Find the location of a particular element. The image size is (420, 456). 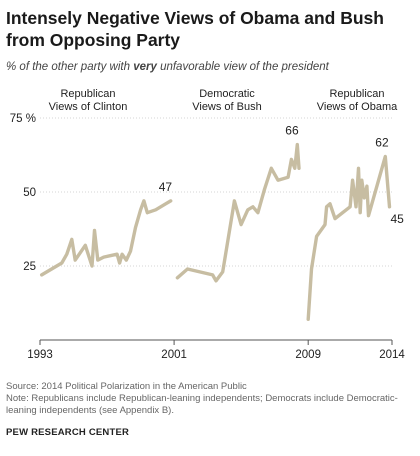

series-label: Democratic is located at coordinates (227, 94).